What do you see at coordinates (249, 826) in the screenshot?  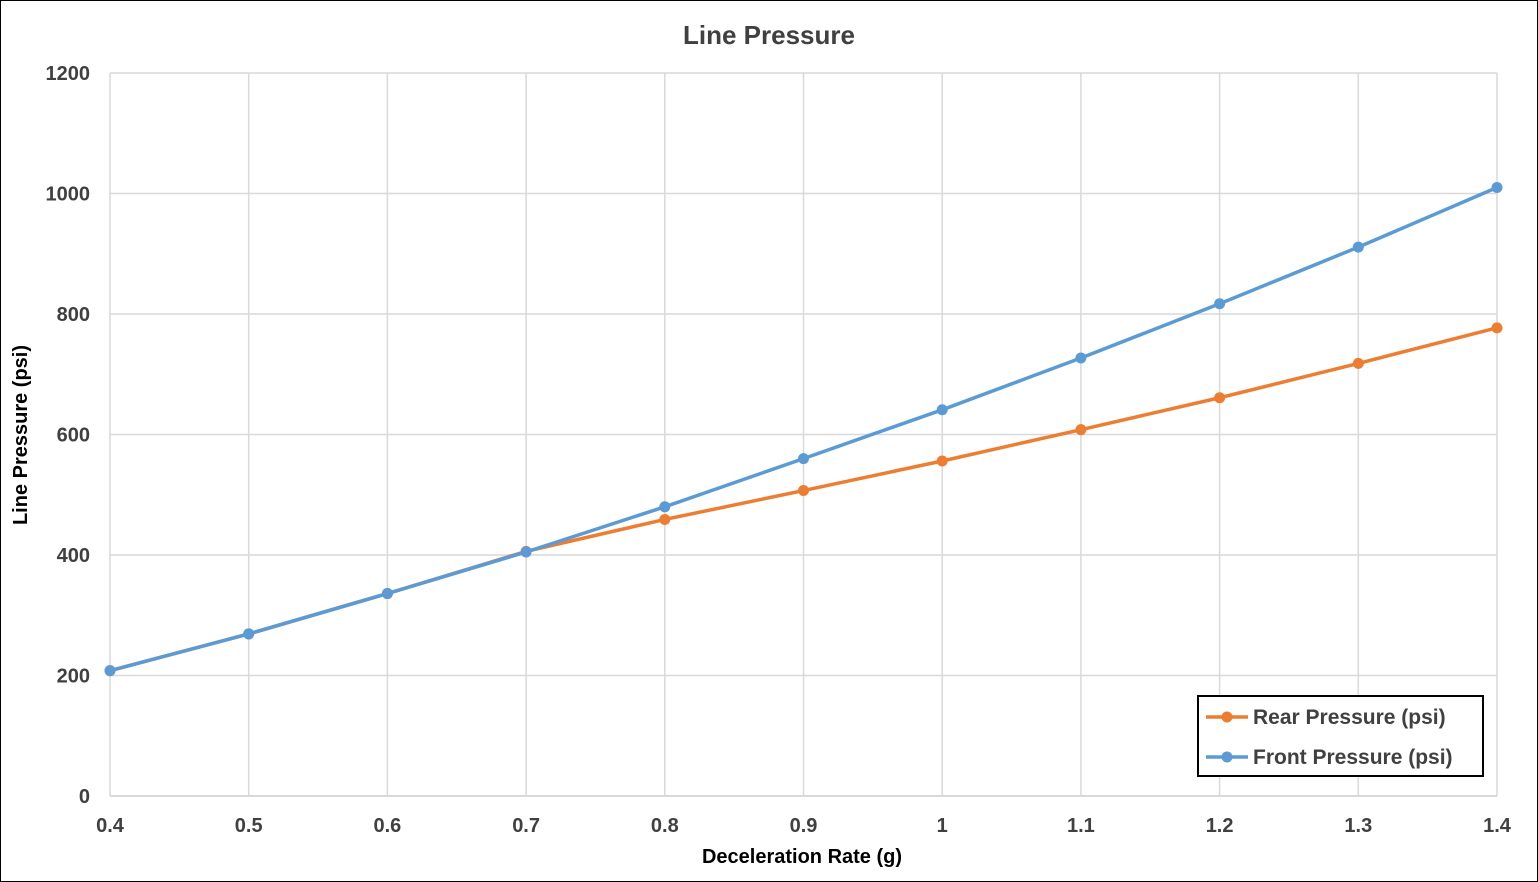 I see `x-tick-label: 0.5` at bounding box center [249, 826].